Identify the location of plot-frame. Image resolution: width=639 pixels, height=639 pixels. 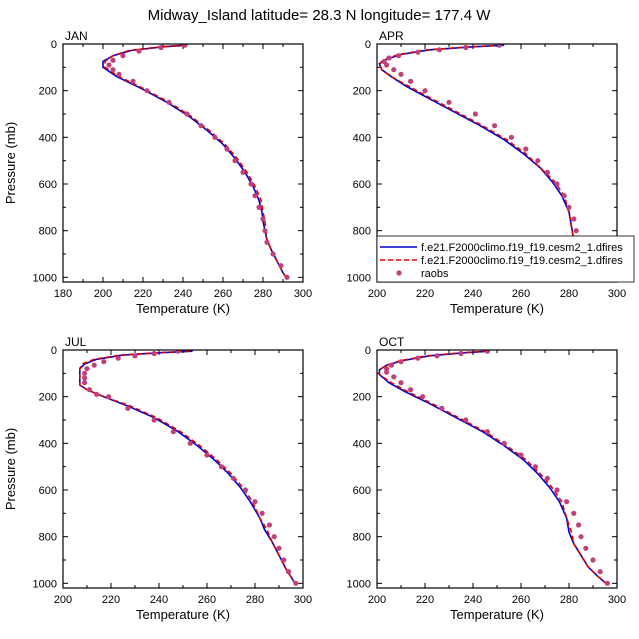
(183, 469).